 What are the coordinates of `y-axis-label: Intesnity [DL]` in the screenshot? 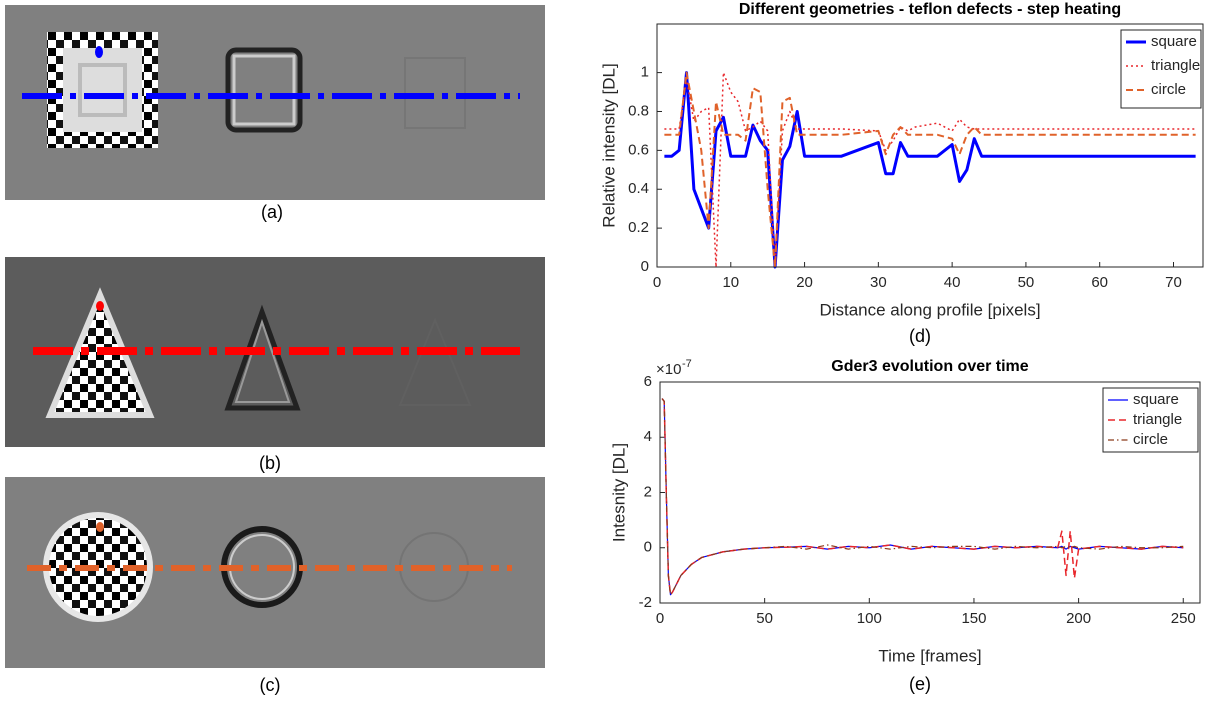 It's located at (618, 492).